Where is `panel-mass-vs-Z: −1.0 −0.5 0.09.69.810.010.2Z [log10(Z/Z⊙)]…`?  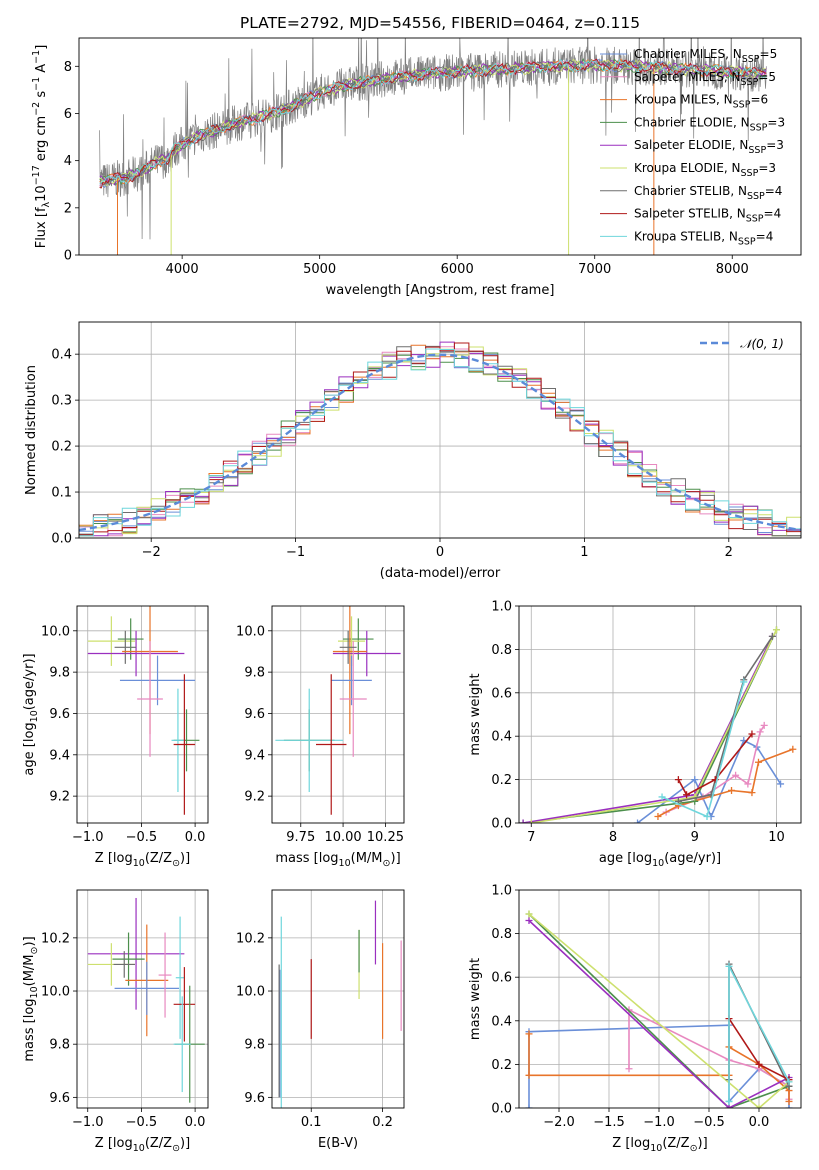 panel-mass-vs-Z: −1.0 −0.5 0.09.69.810.010.2Z [log10(Z/Z⊙)]… is located at coordinates (115, 1021).